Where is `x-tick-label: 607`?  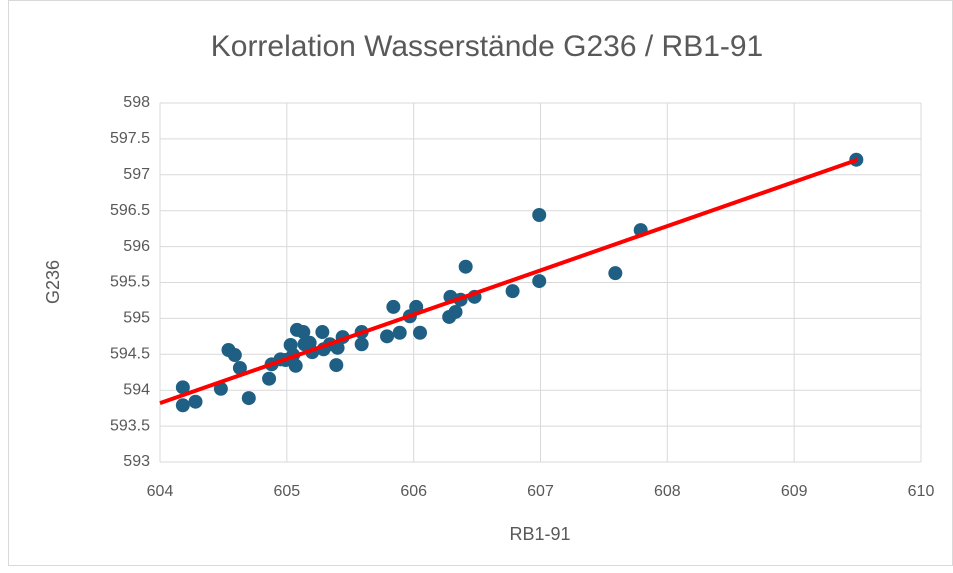
x-tick-label: 607 is located at coordinates (540, 491).